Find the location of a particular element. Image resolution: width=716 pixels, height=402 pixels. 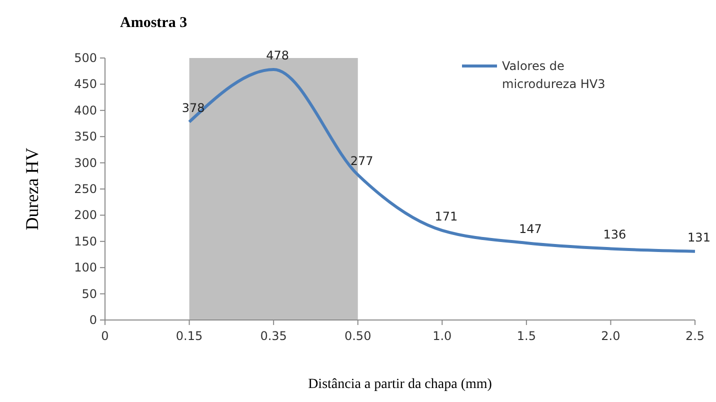

y-tick-label: 350 is located at coordinates (85, 137).